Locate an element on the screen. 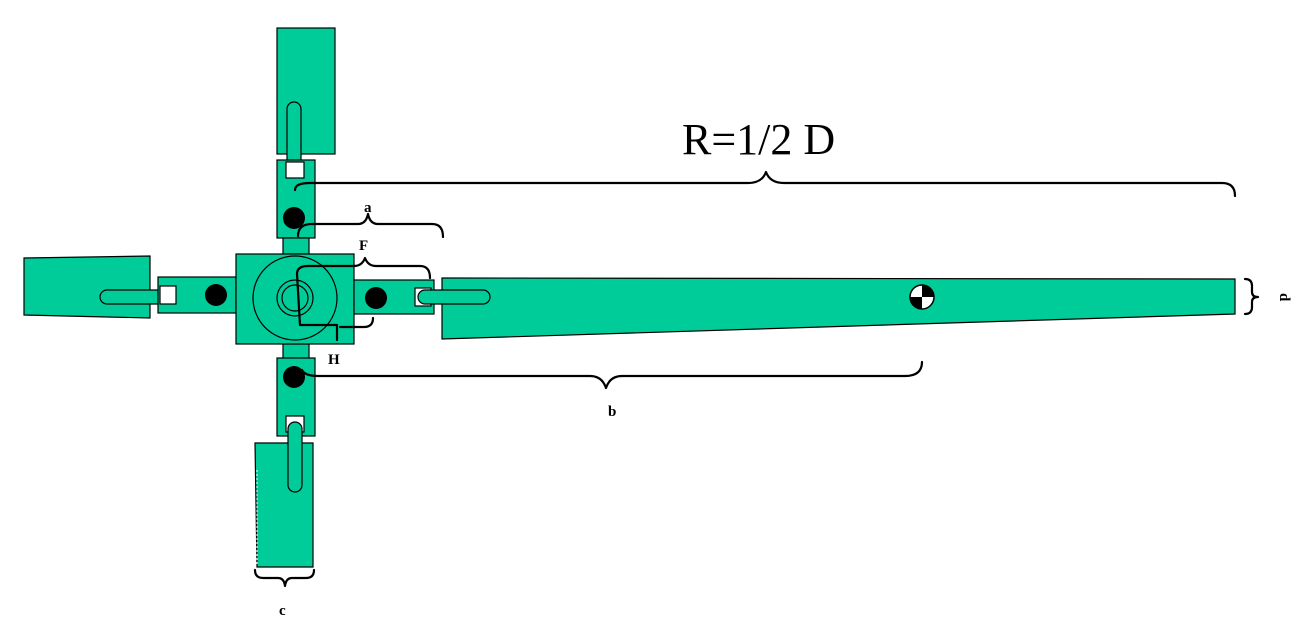  right-blade-body is located at coordinates (838, 308).